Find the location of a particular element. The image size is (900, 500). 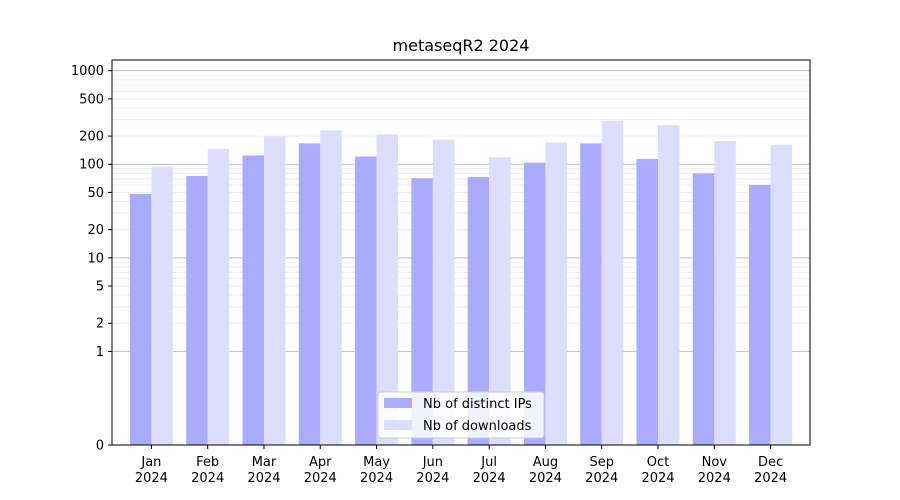

legend: Nb of distinct IPs Nb of downloads is located at coordinates (461, 415).